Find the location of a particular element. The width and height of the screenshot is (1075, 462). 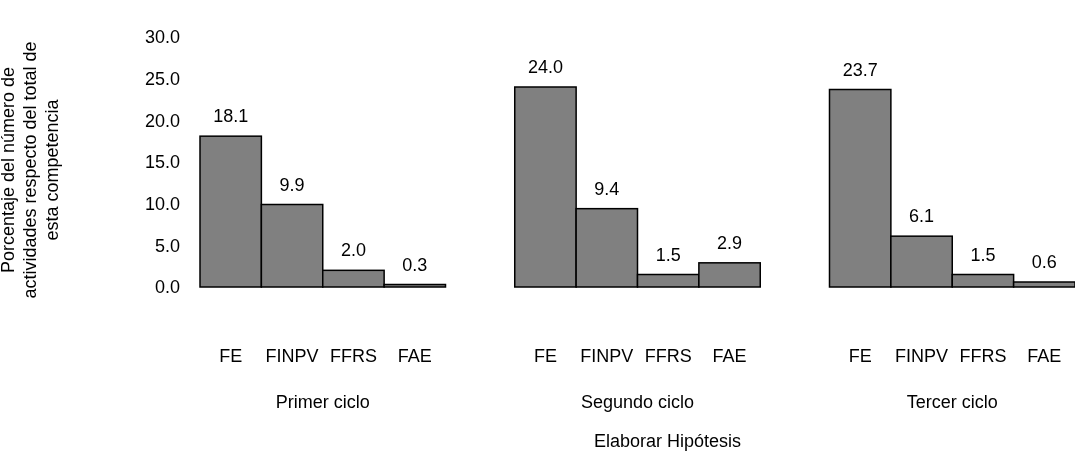

y-tick-label: 5.0 is located at coordinates (167, 245).